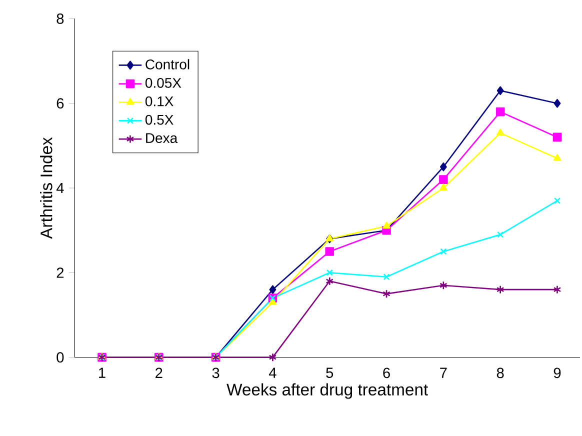 This screenshot has width=582, height=436. I want to click on y-tick-label: 8, so click(60, 19).